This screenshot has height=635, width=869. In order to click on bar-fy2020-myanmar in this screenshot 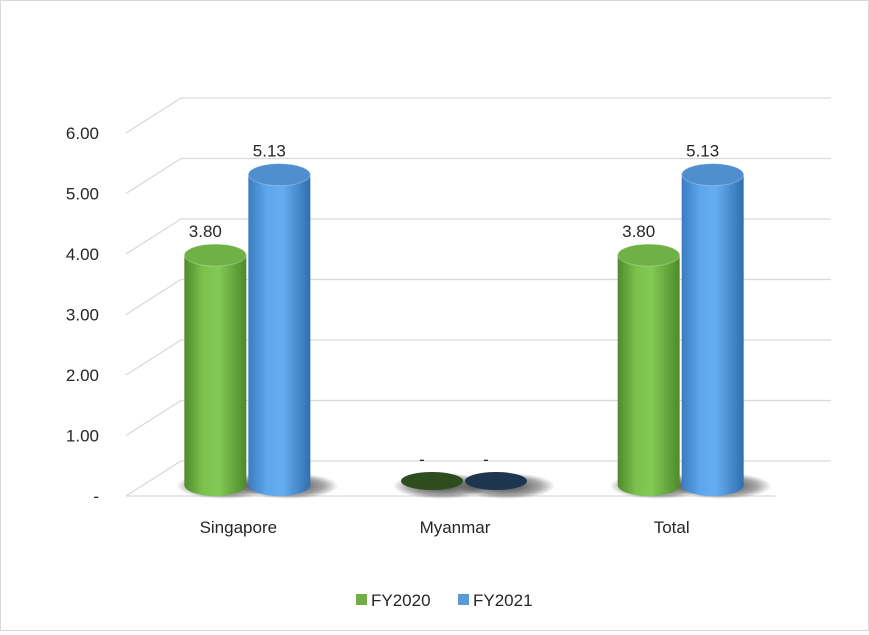, I will do `click(432, 481)`.